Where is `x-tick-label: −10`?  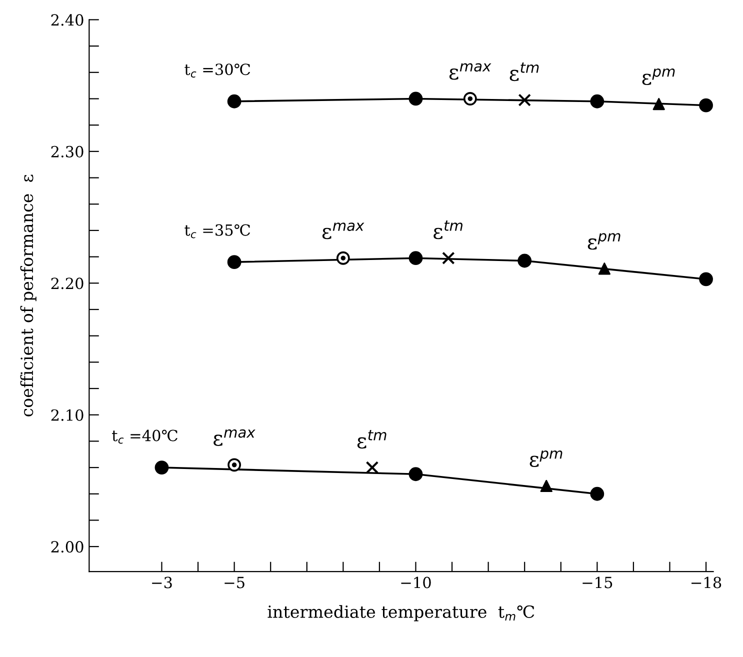
x-tick-label: −10 is located at coordinates (416, 582).